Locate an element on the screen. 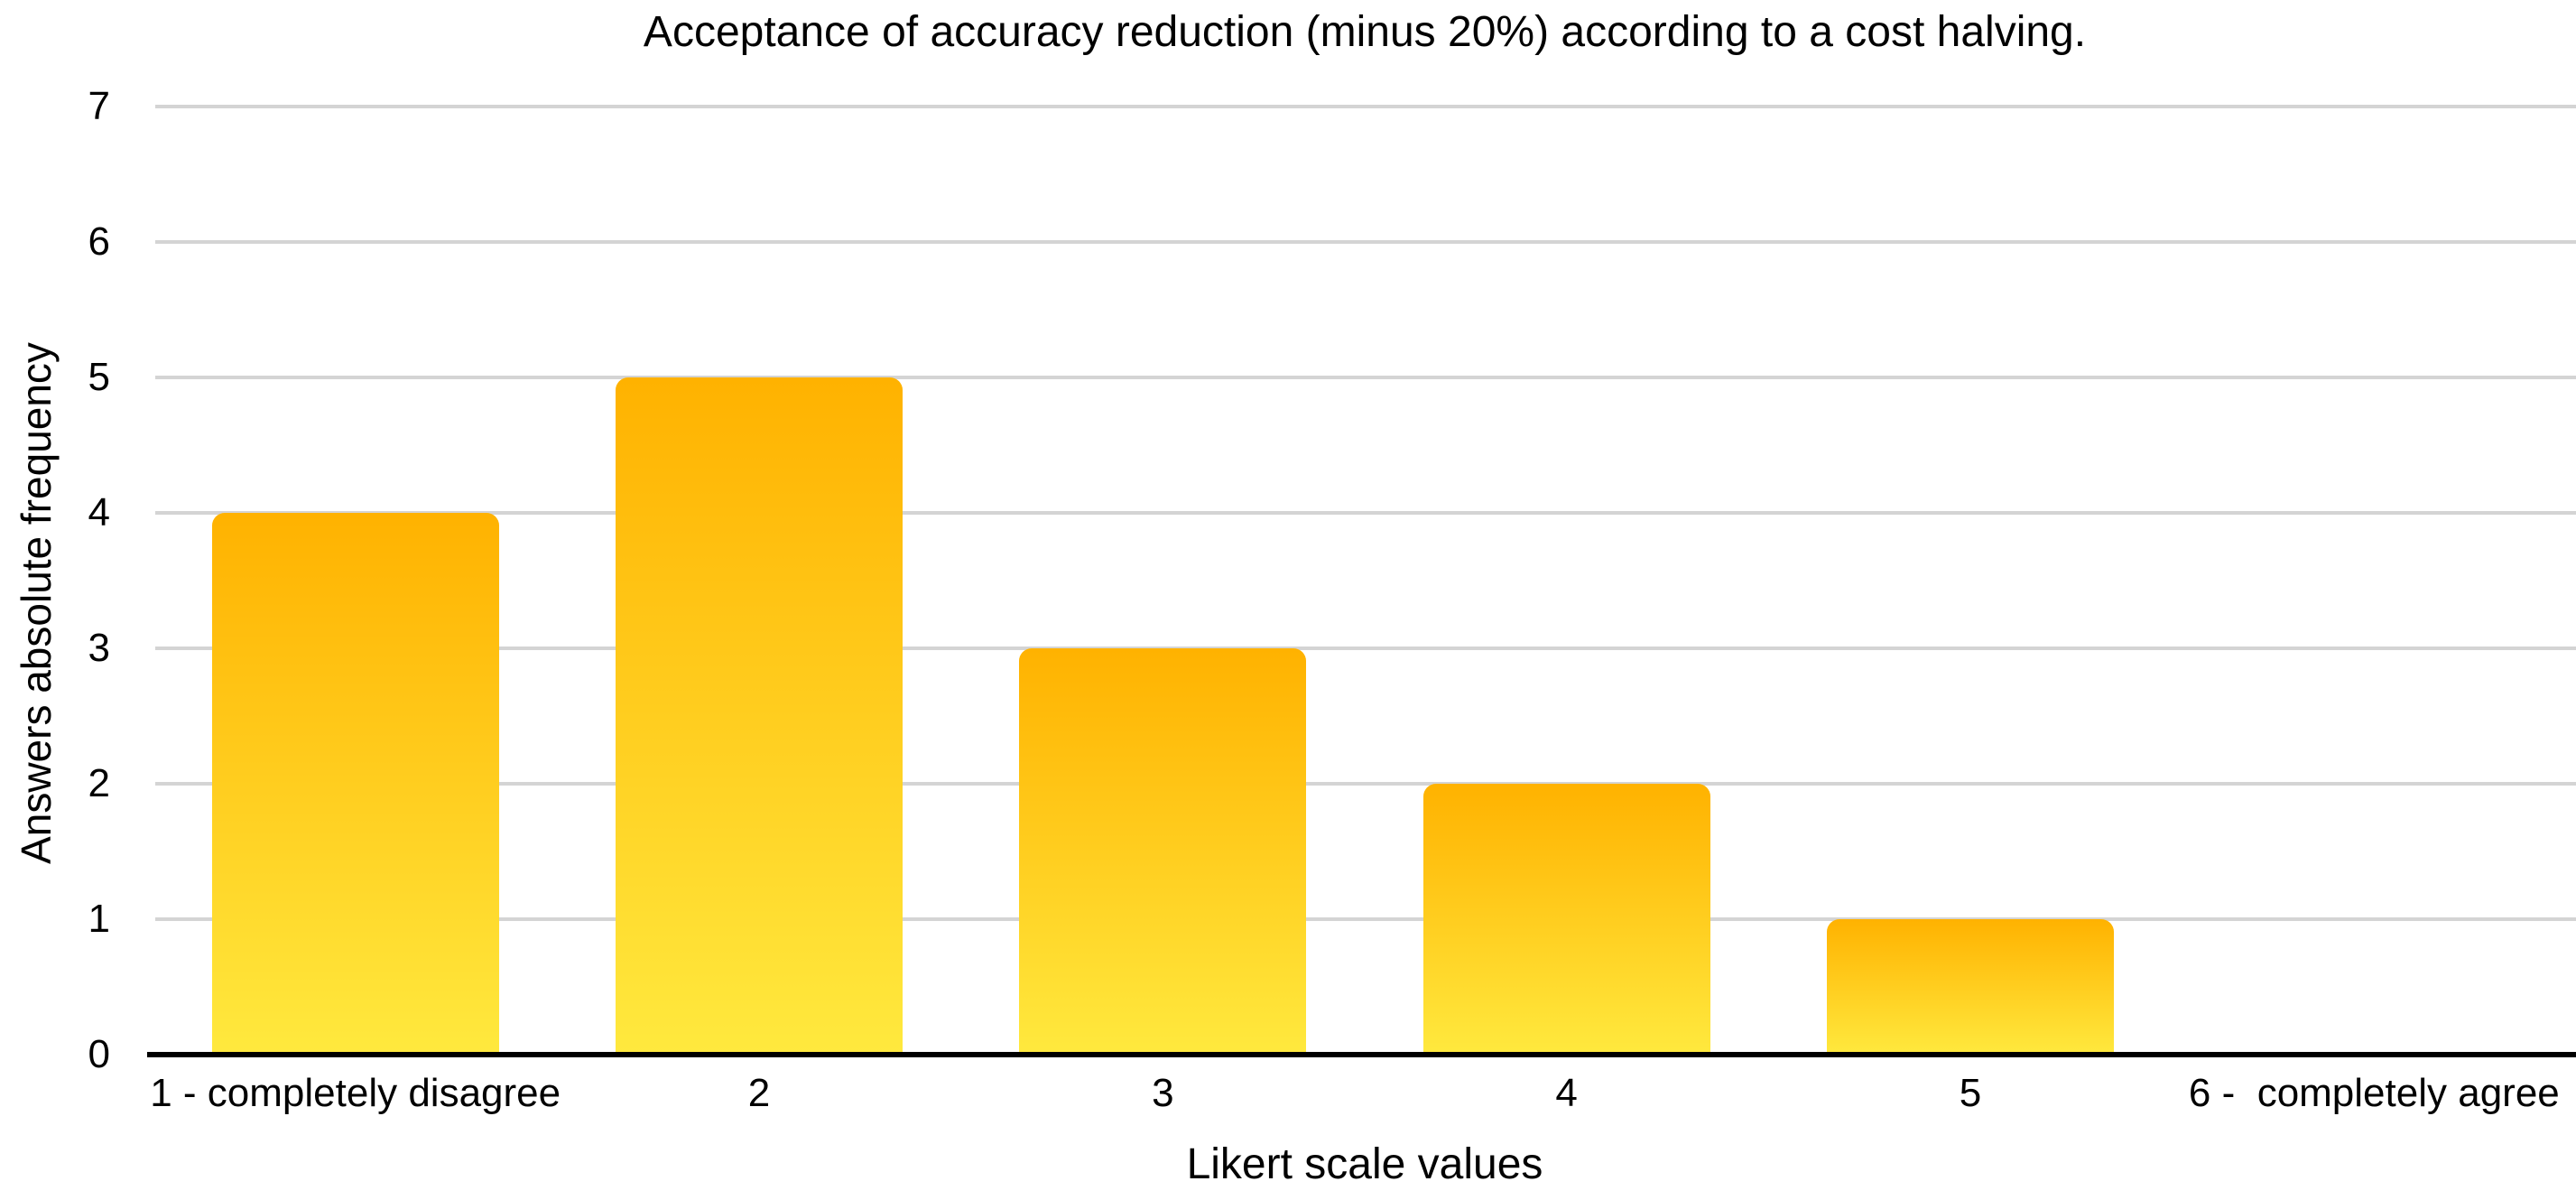 The image size is (2576, 1200). x-tick-label: 4 is located at coordinates (1566, 1093).